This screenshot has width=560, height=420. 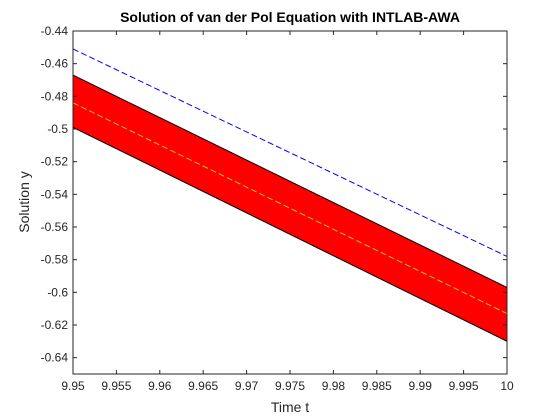 I want to click on y-tick-label: -0.5, so click(x=57, y=129).